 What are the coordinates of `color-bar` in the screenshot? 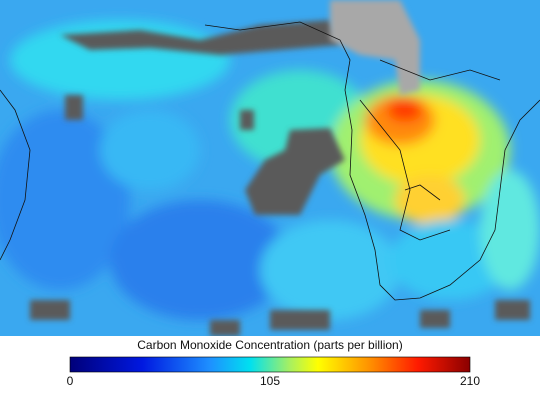 It's located at (270, 364).